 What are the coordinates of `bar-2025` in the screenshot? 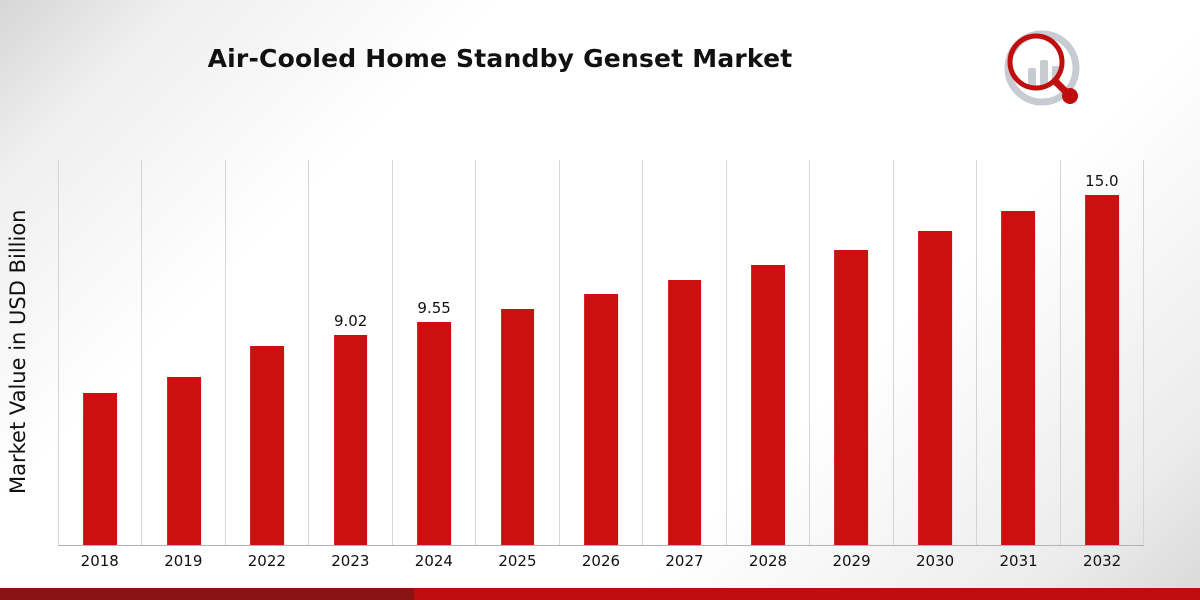 It's located at (517, 427).